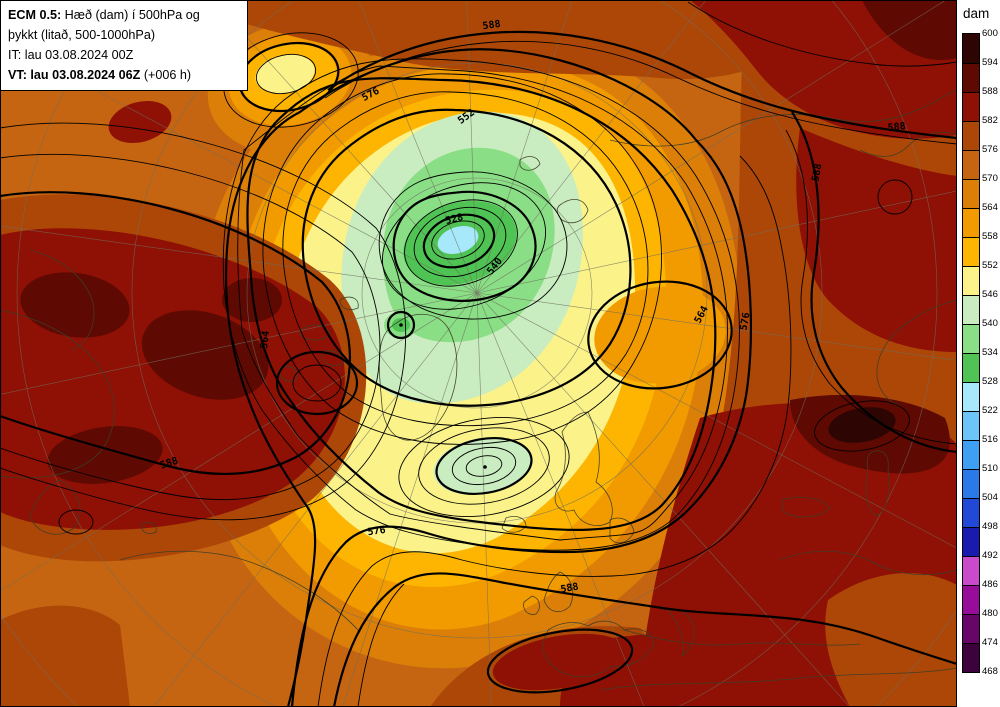 Image resolution: width=1000 pixels, height=707 pixels. I want to click on title-line-2: þykkt (litað, 500-1000hPa), so click(82, 35).